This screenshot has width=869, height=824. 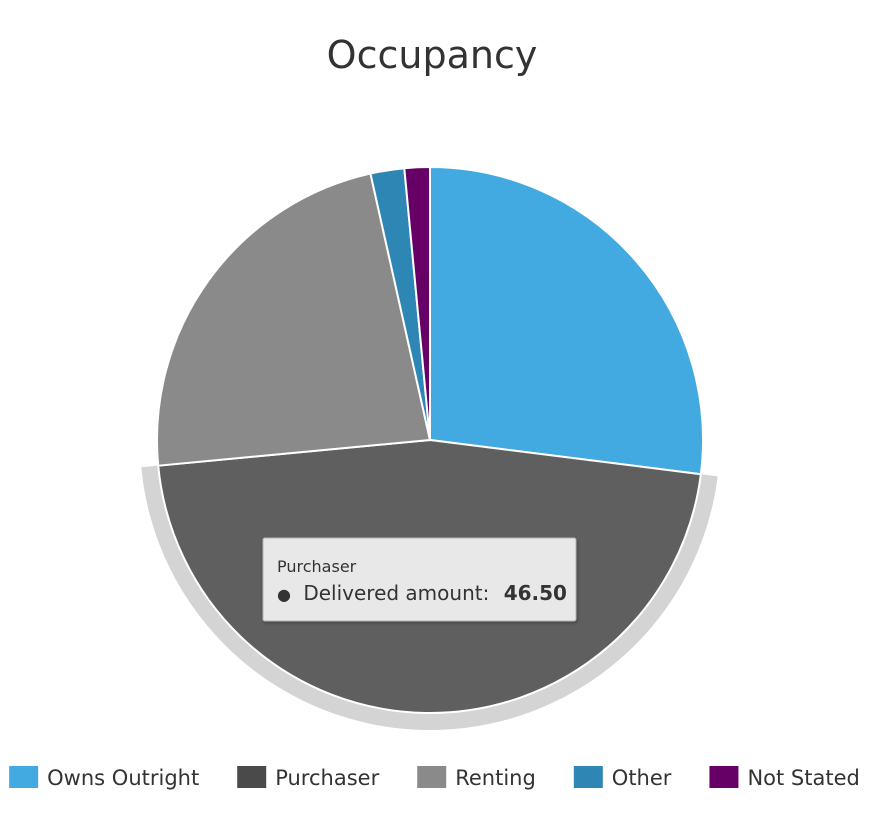 I want to click on pie-slice-renting, so click(x=293, y=319).